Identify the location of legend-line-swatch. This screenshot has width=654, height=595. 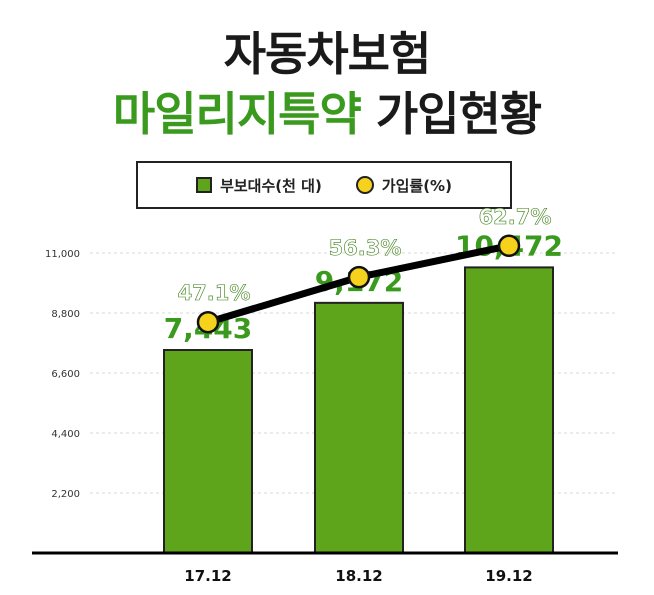
(364, 185).